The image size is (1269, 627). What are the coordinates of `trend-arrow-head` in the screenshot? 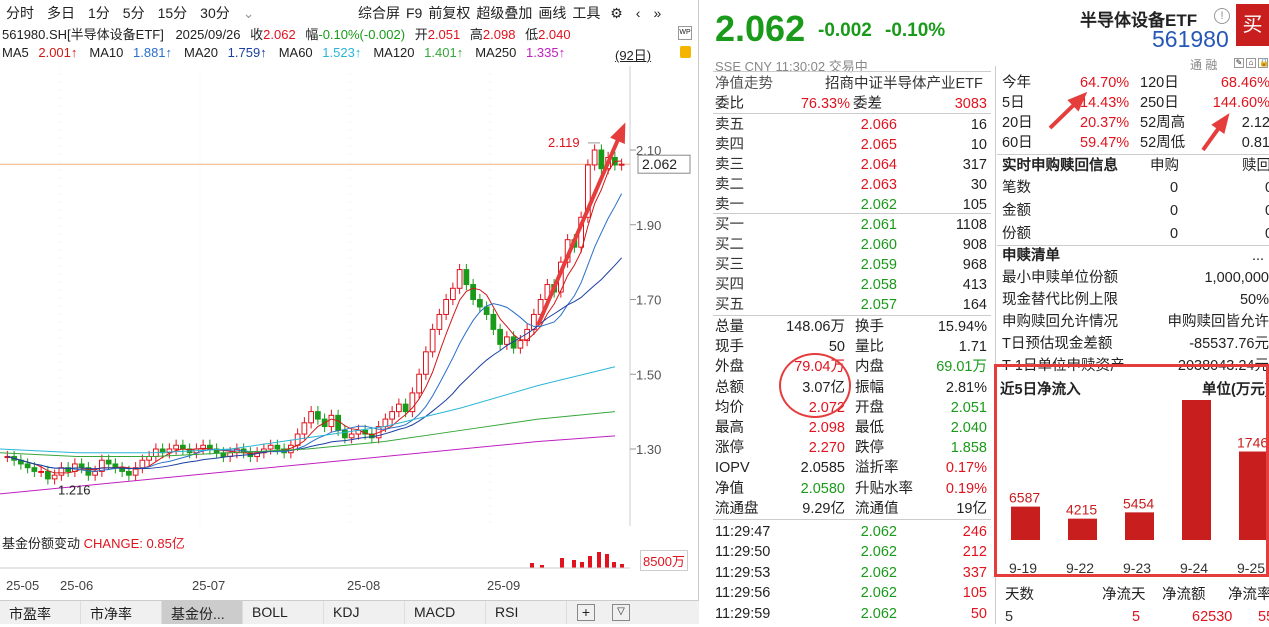 It's located at (617, 133).